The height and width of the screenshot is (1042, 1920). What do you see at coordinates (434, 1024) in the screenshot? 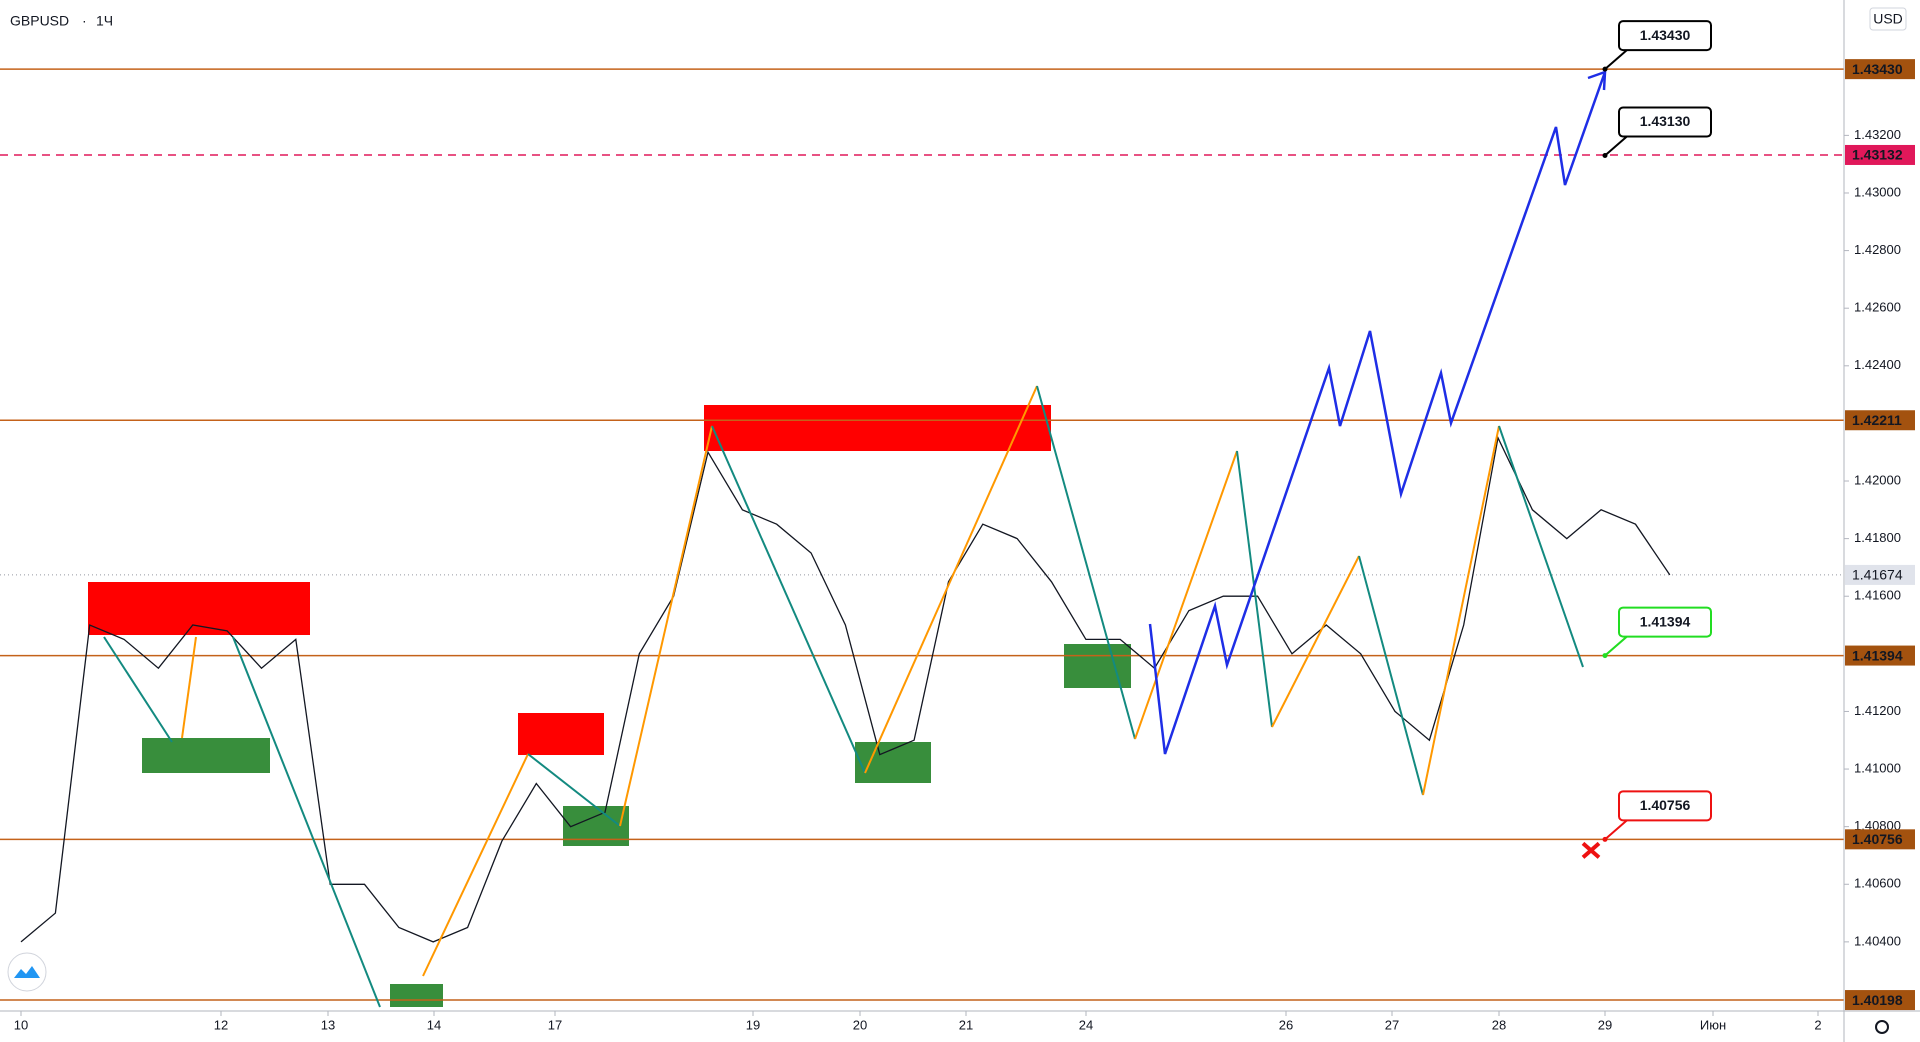
I see `x-tick-label: 14` at bounding box center [434, 1024].